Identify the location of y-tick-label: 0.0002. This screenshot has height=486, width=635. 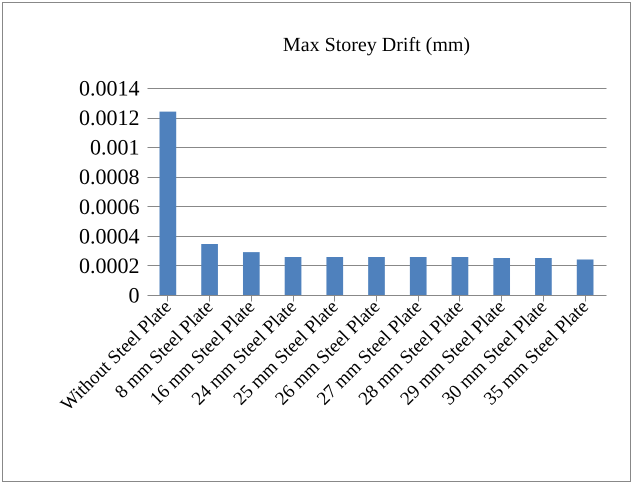
(109, 265).